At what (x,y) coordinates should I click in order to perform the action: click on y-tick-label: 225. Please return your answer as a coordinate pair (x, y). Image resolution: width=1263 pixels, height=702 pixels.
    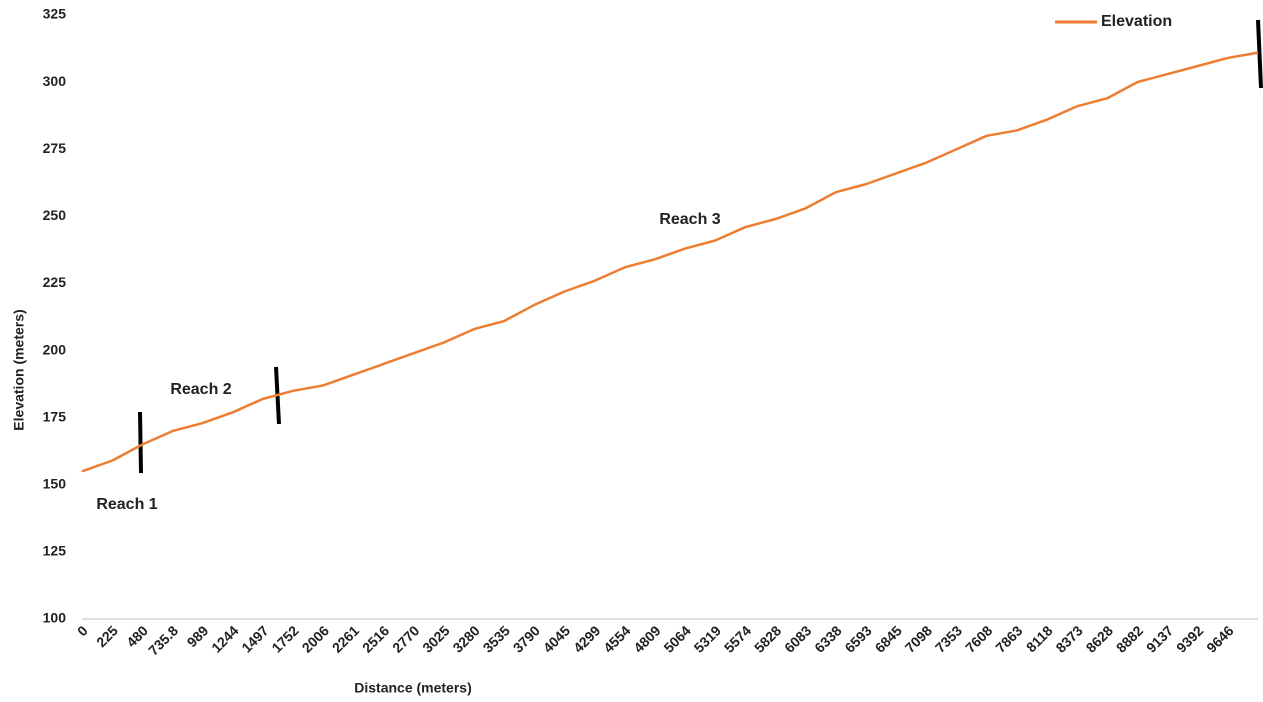
    Looking at the image, I should click on (55, 282).